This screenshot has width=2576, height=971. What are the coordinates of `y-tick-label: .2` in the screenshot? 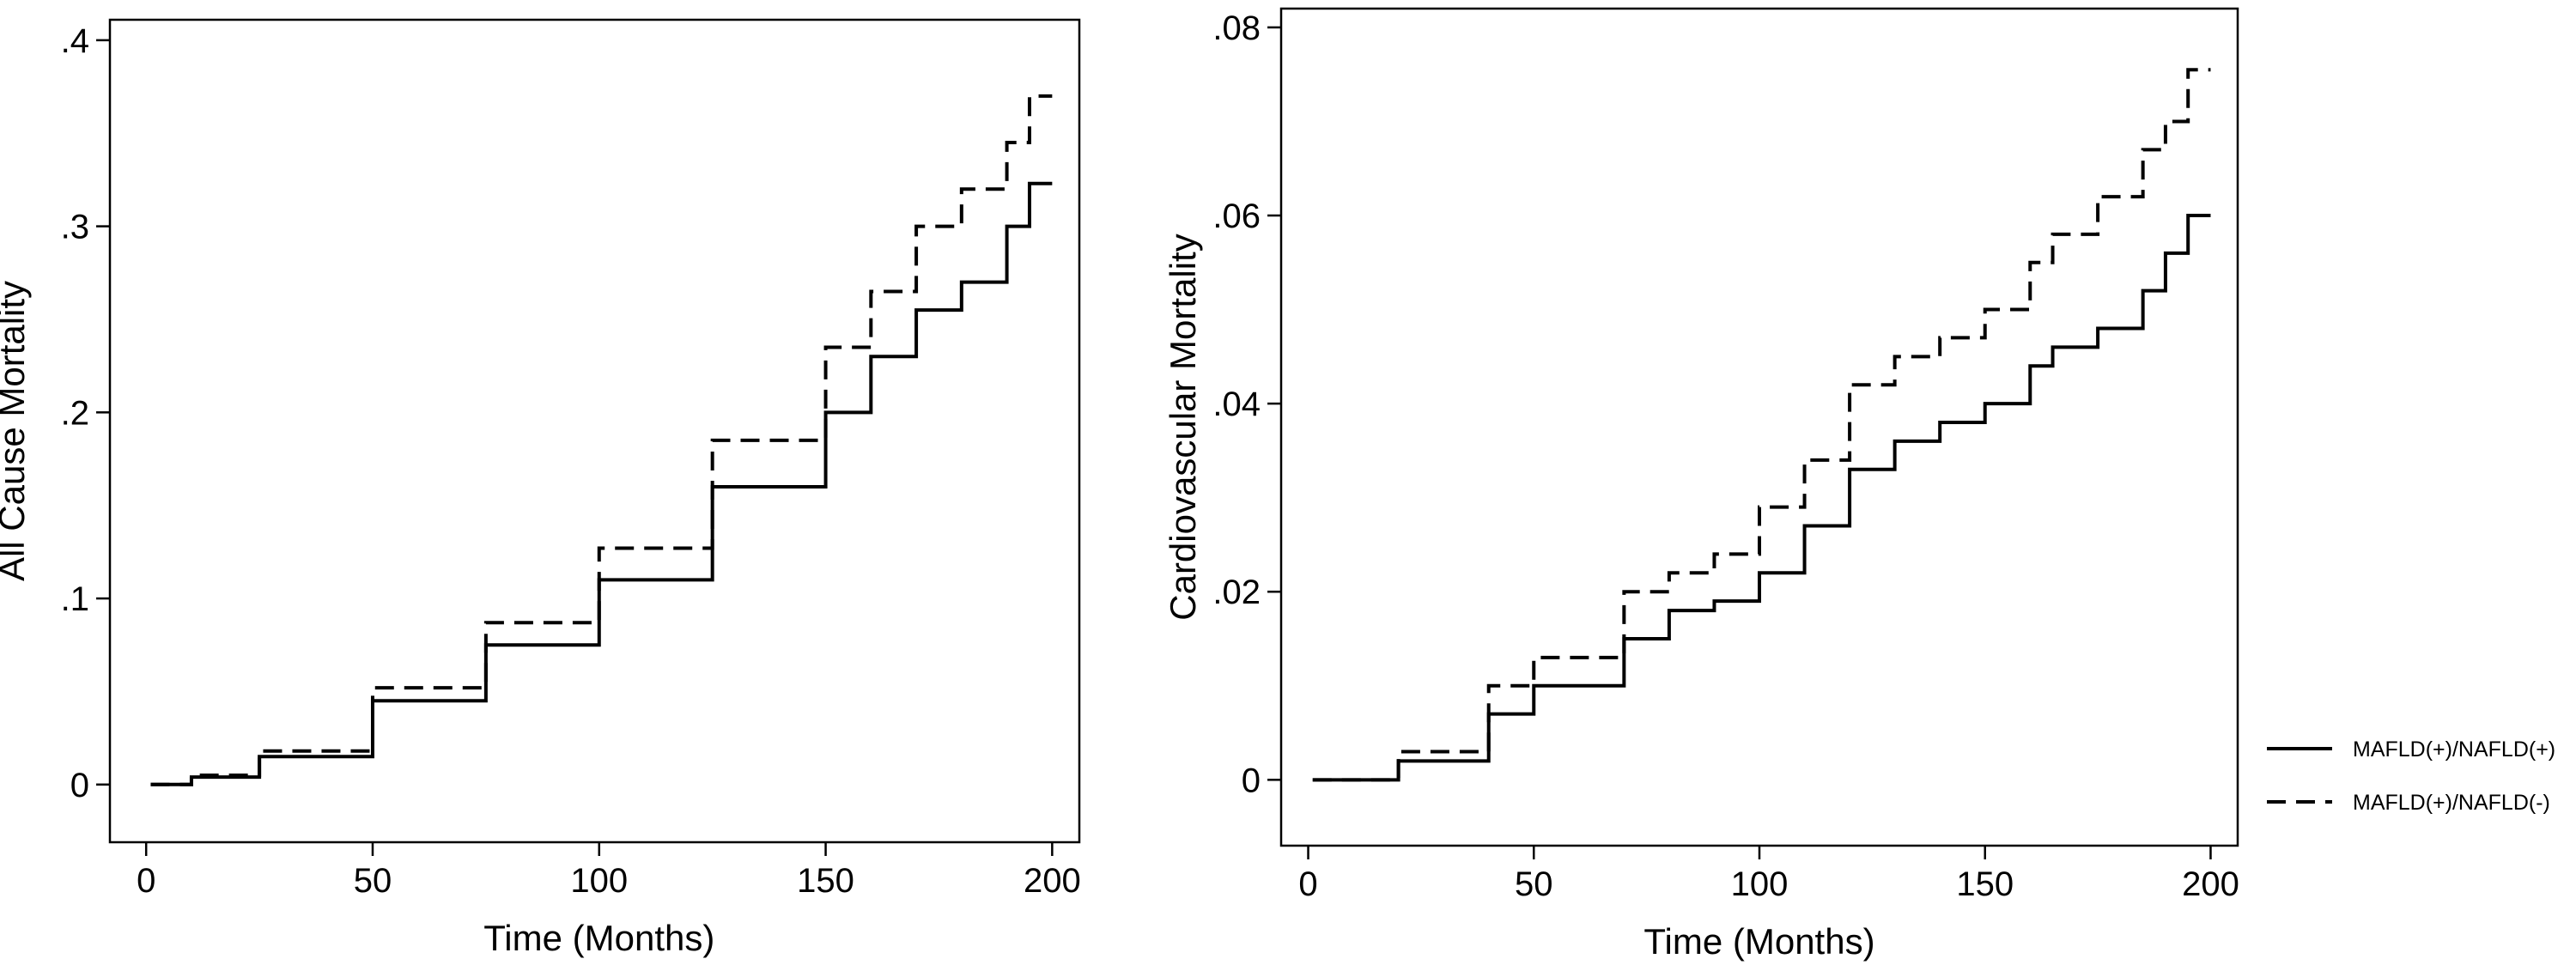 It's located at (75, 413).